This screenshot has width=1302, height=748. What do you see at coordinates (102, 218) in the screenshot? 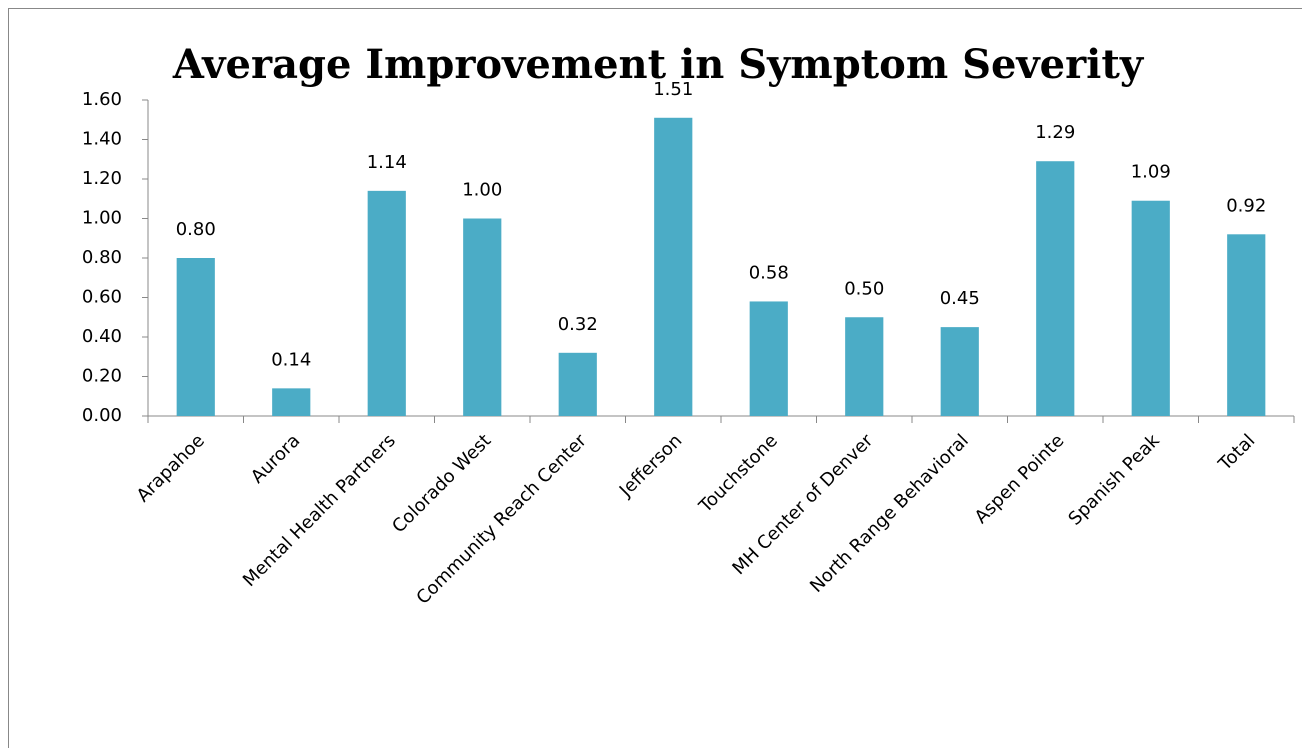
I see `y-tick-label: 1.00` at bounding box center [102, 218].